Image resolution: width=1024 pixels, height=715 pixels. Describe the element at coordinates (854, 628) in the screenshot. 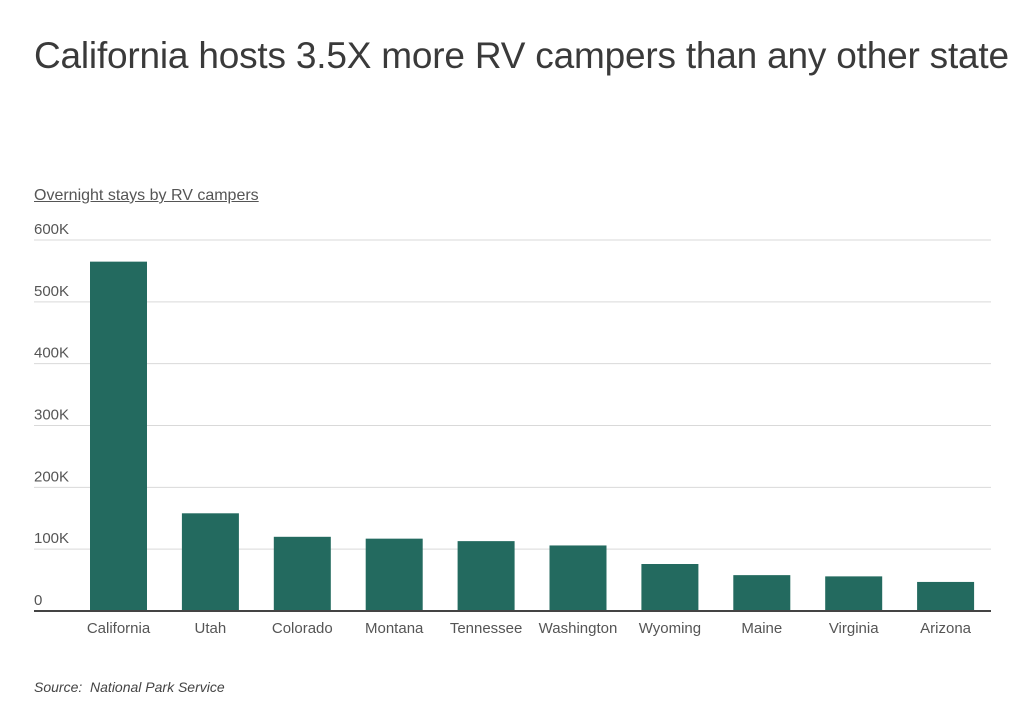

I see `x-tick-label: Virginia` at that location.